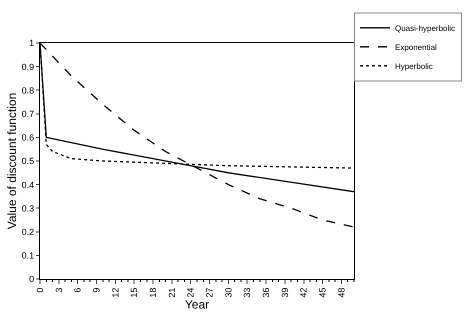 Image resolution: width=474 pixels, height=321 pixels. What do you see at coordinates (39, 290) in the screenshot?
I see `x-tick-label: 0` at bounding box center [39, 290].